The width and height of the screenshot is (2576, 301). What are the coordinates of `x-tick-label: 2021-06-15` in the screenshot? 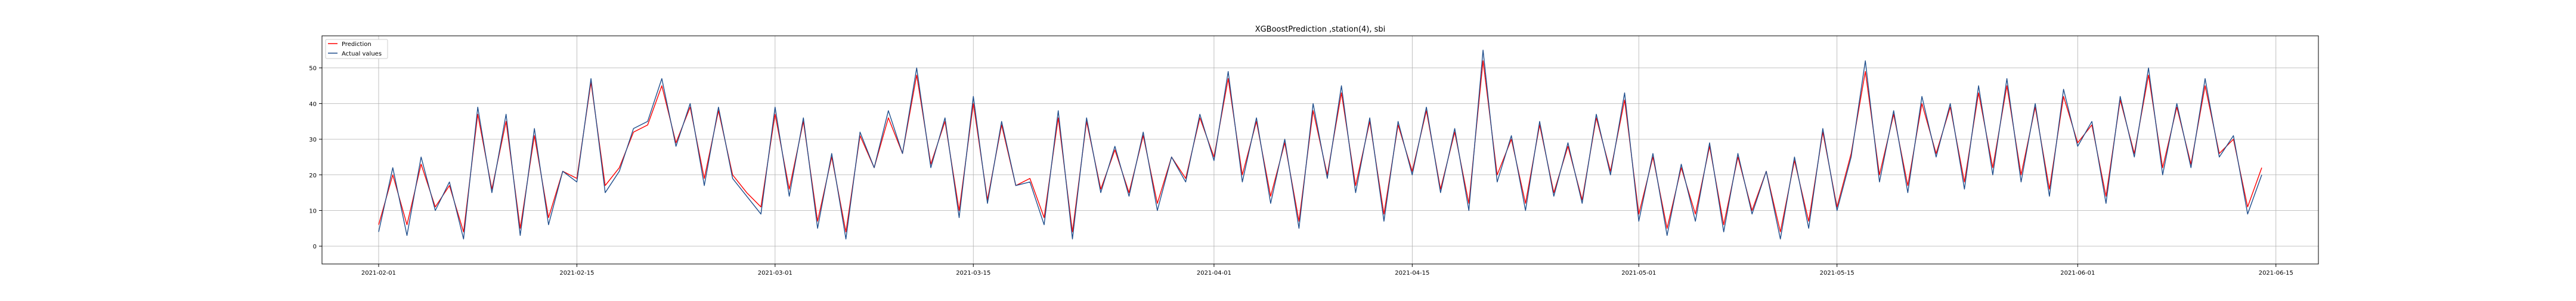 It's located at (2276, 273).